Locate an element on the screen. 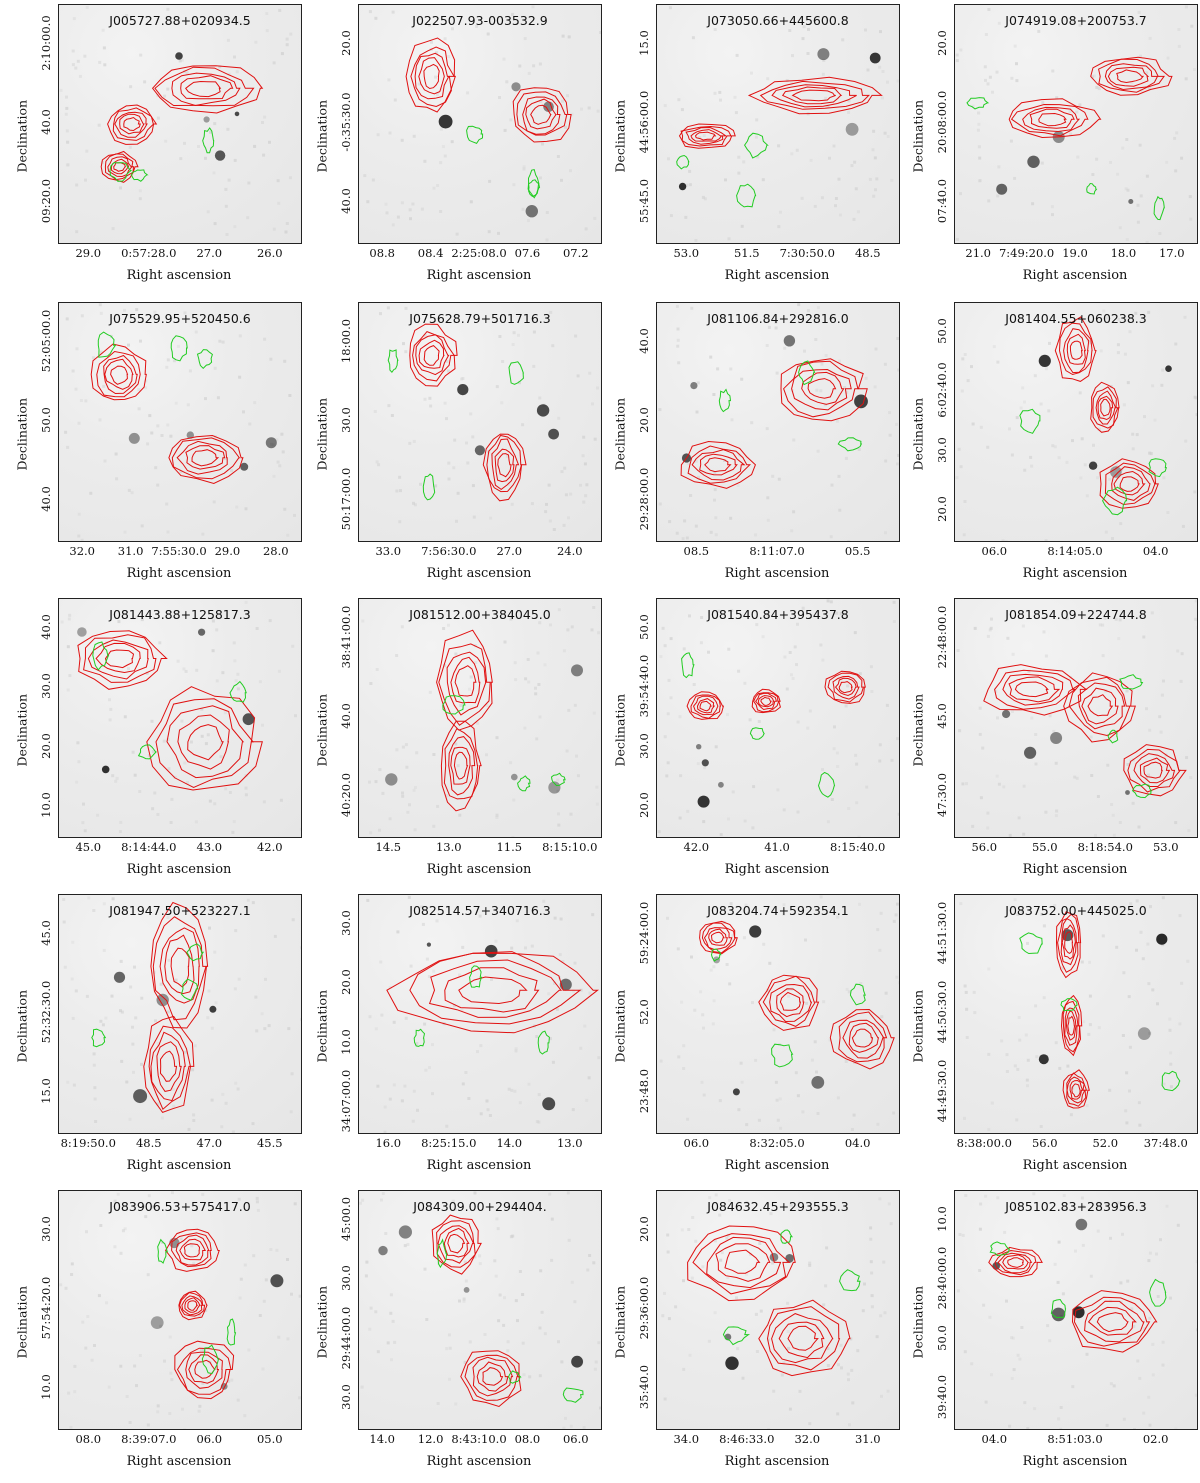  sky-image is located at coordinates (778, 1014).